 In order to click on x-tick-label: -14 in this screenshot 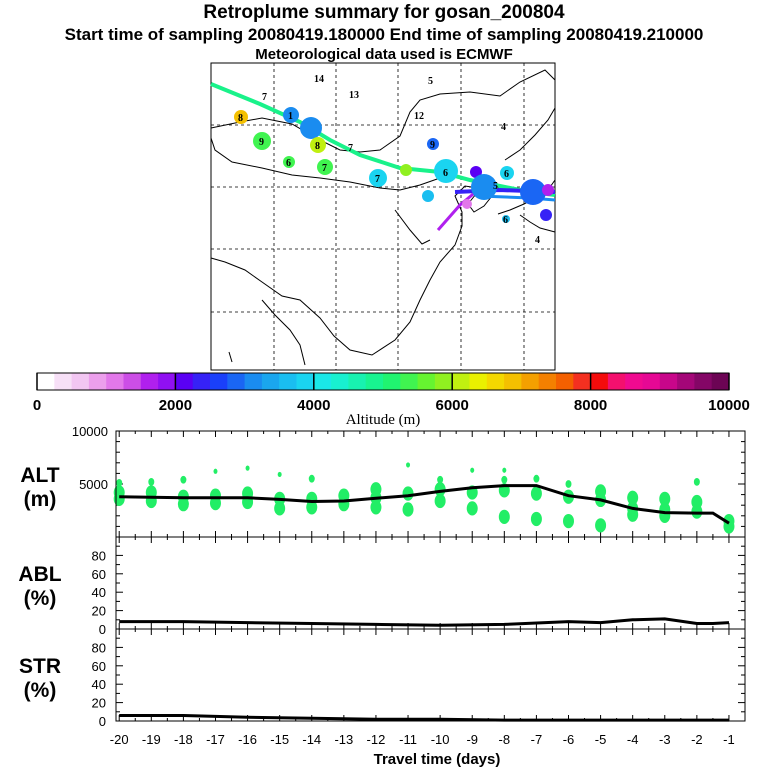, I will do `click(311, 739)`.